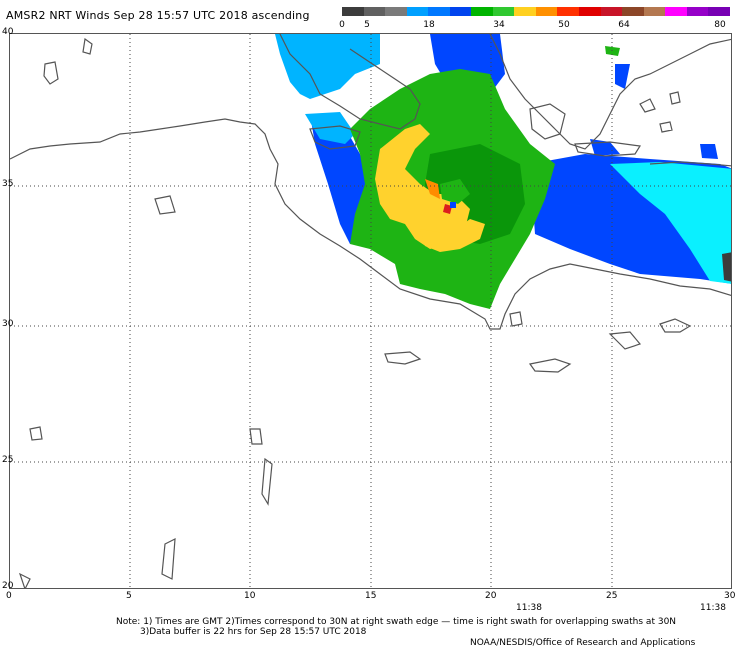 The width and height of the screenshot is (740, 650). Describe the element at coordinates (335, 137) in the screenshot. I see `coast-sicily` at that location.